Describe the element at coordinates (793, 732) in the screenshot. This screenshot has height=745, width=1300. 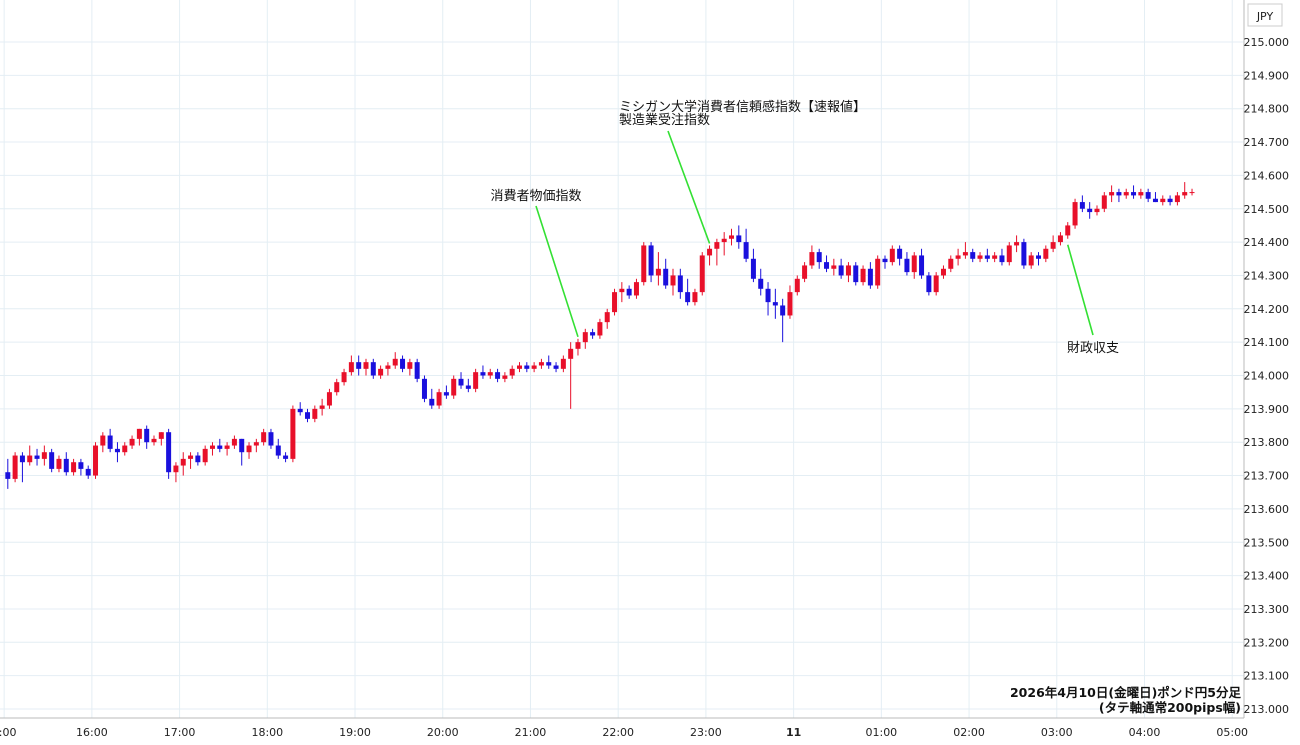
I see `x-tick-label: 11` at that location.